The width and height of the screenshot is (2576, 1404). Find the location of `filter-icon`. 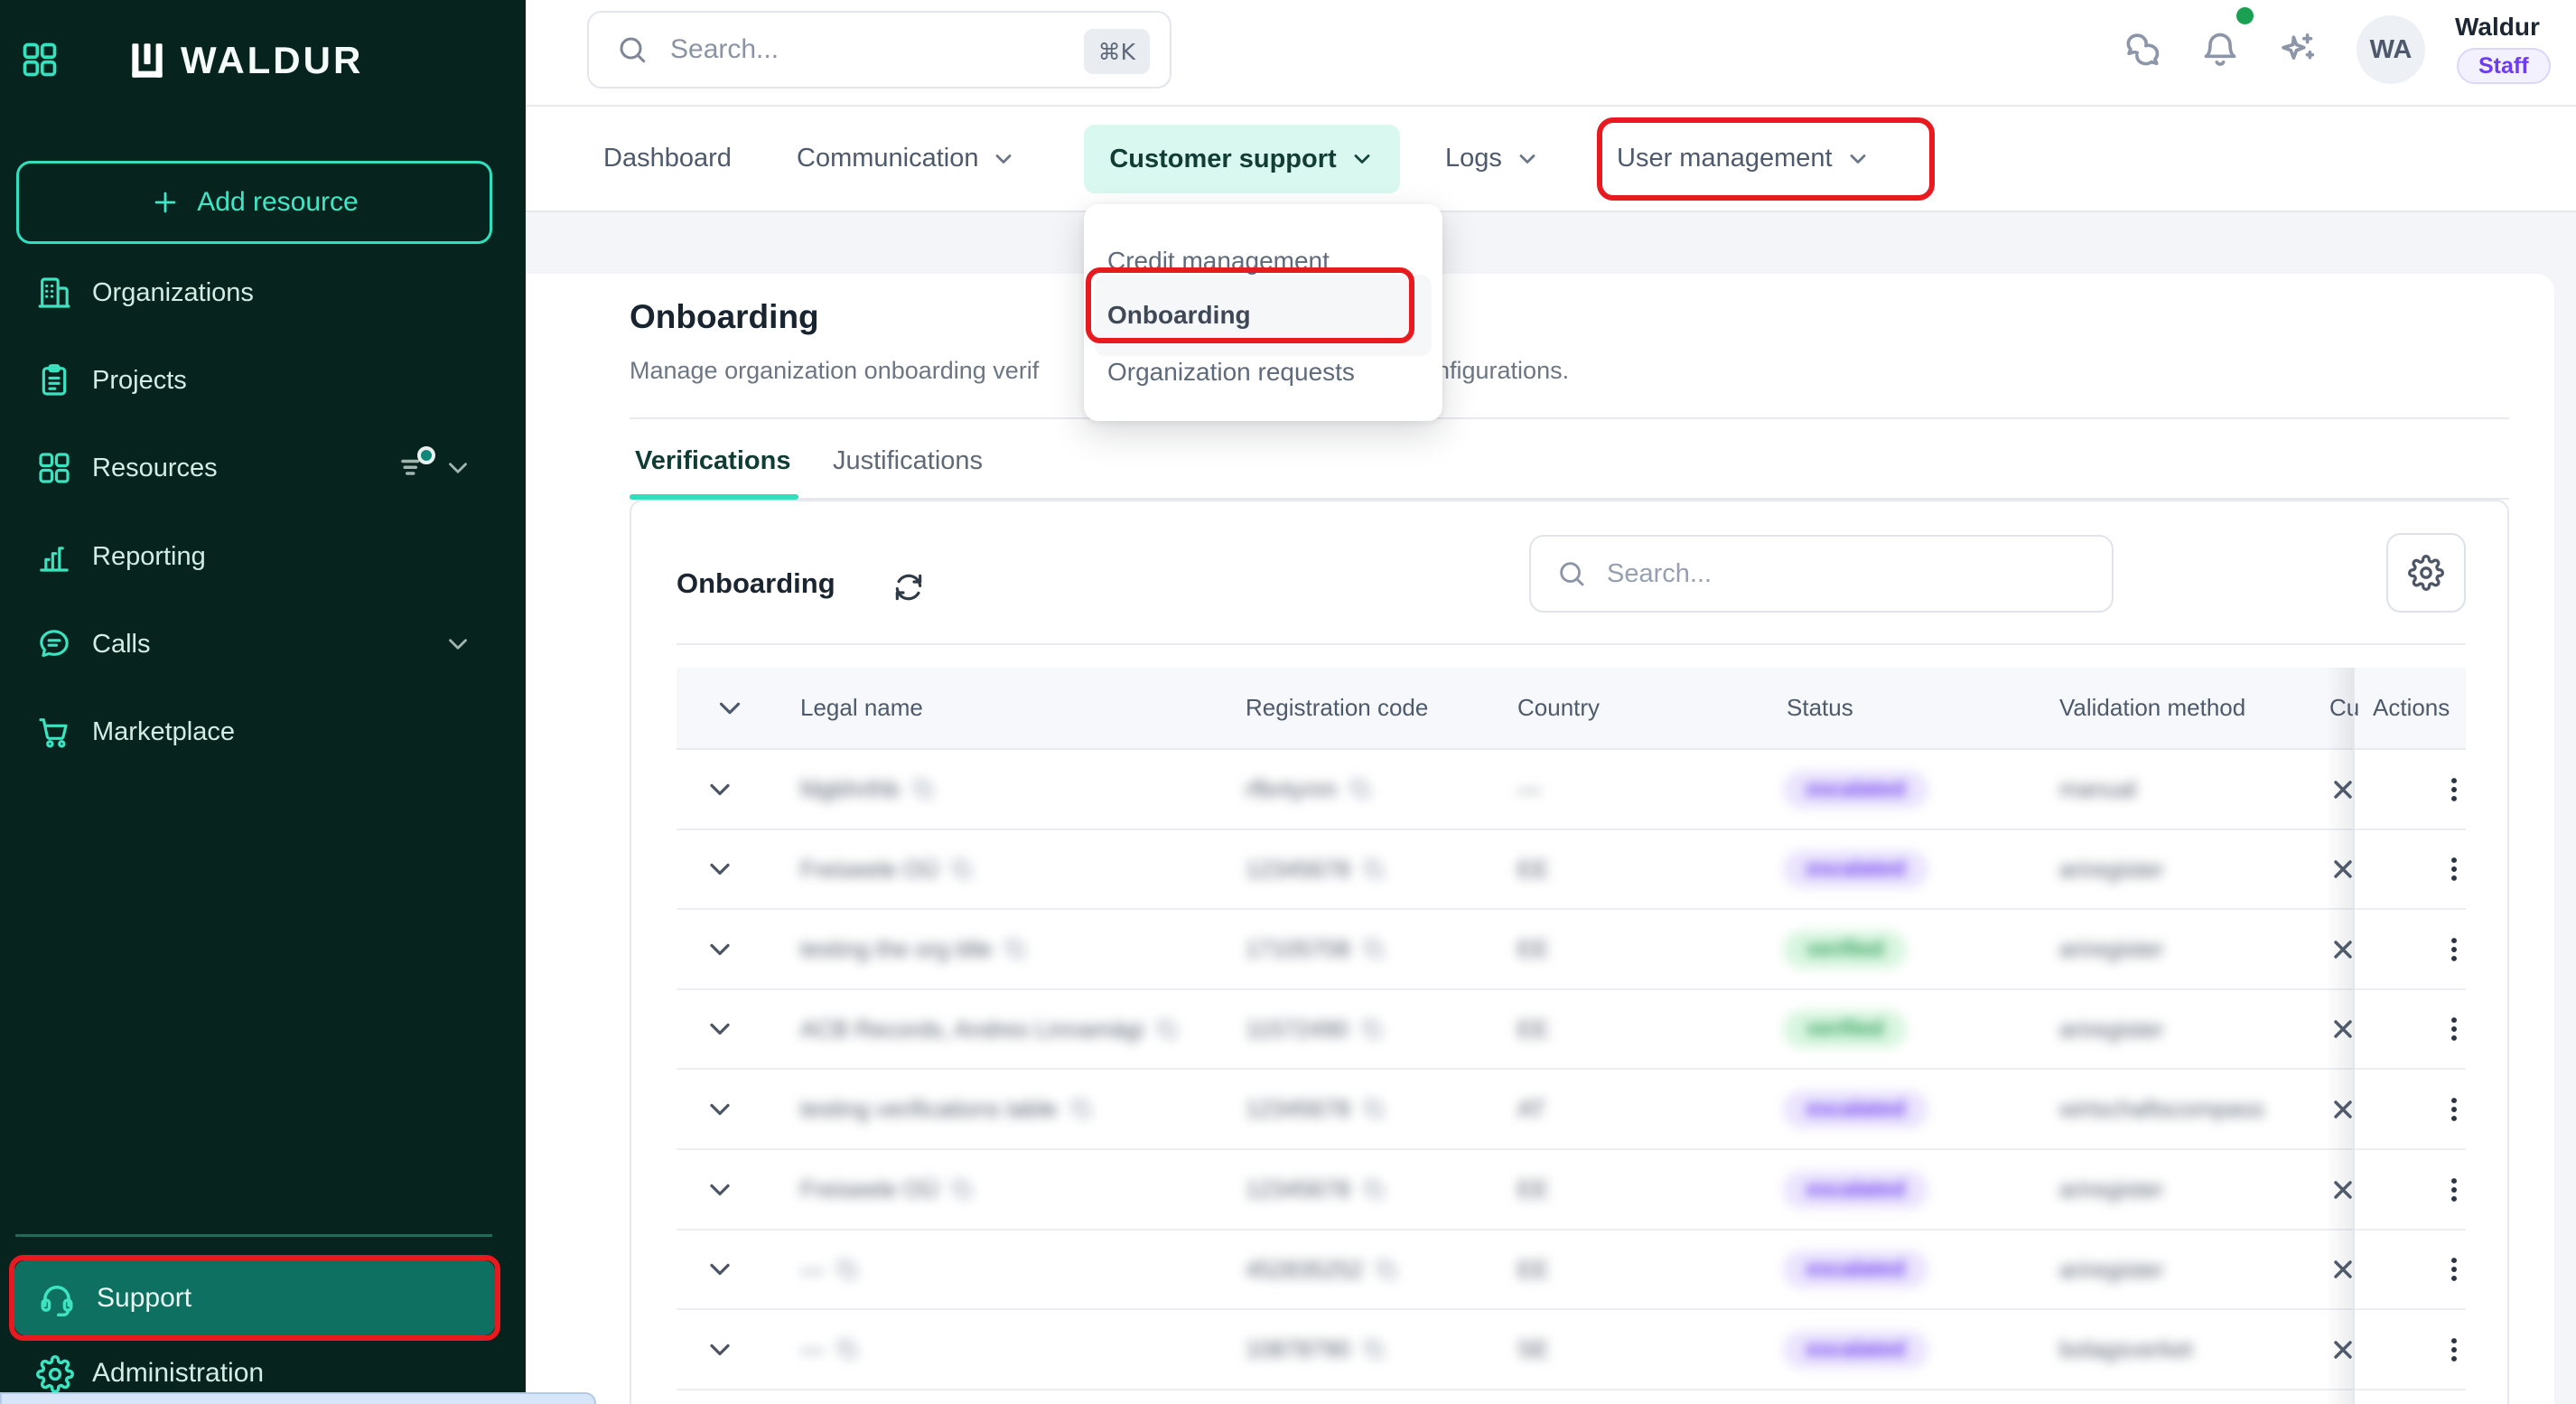

filter-icon is located at coordinates (416, 465).